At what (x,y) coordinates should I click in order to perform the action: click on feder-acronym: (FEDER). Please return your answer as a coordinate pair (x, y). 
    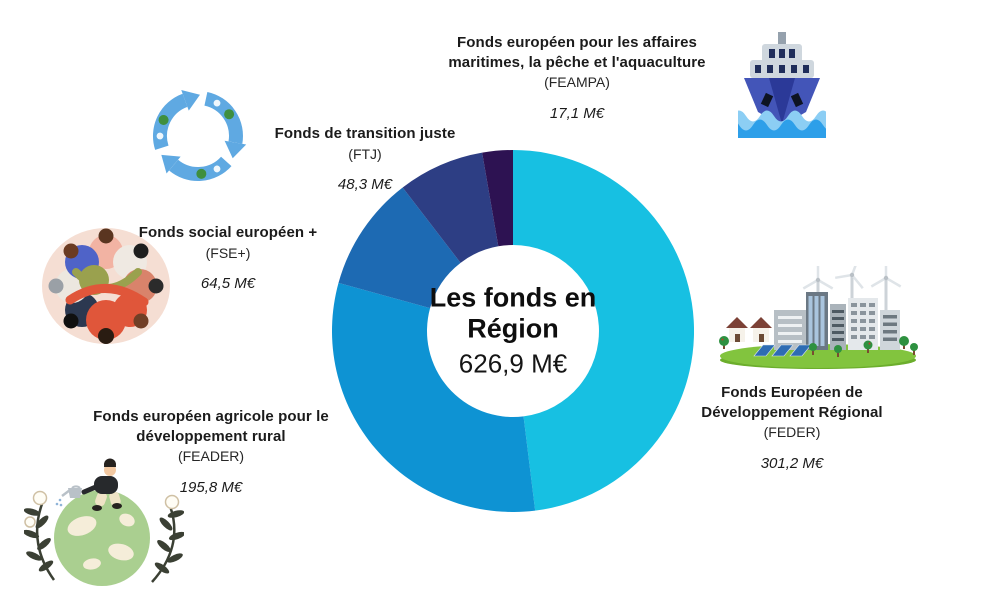
    Looking at the image, I should click on (792, 432).